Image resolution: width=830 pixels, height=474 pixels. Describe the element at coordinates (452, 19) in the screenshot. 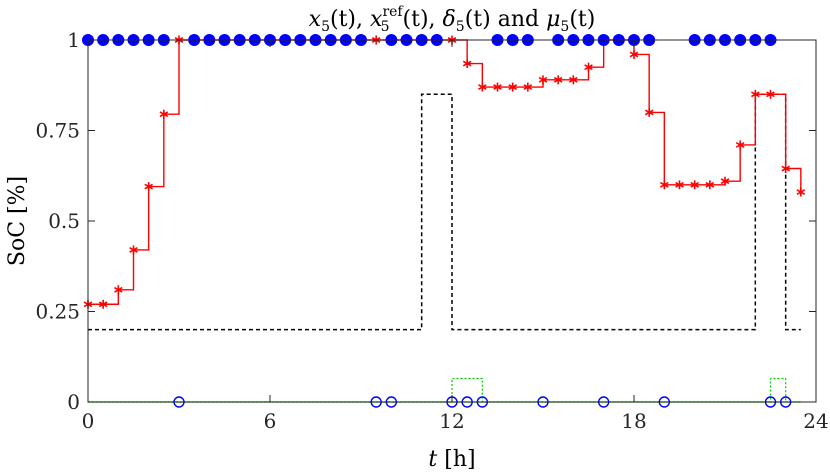

I see `chart-title: x5(t), xref 5 (t), δ5(t) and μ5(t)` at that location.